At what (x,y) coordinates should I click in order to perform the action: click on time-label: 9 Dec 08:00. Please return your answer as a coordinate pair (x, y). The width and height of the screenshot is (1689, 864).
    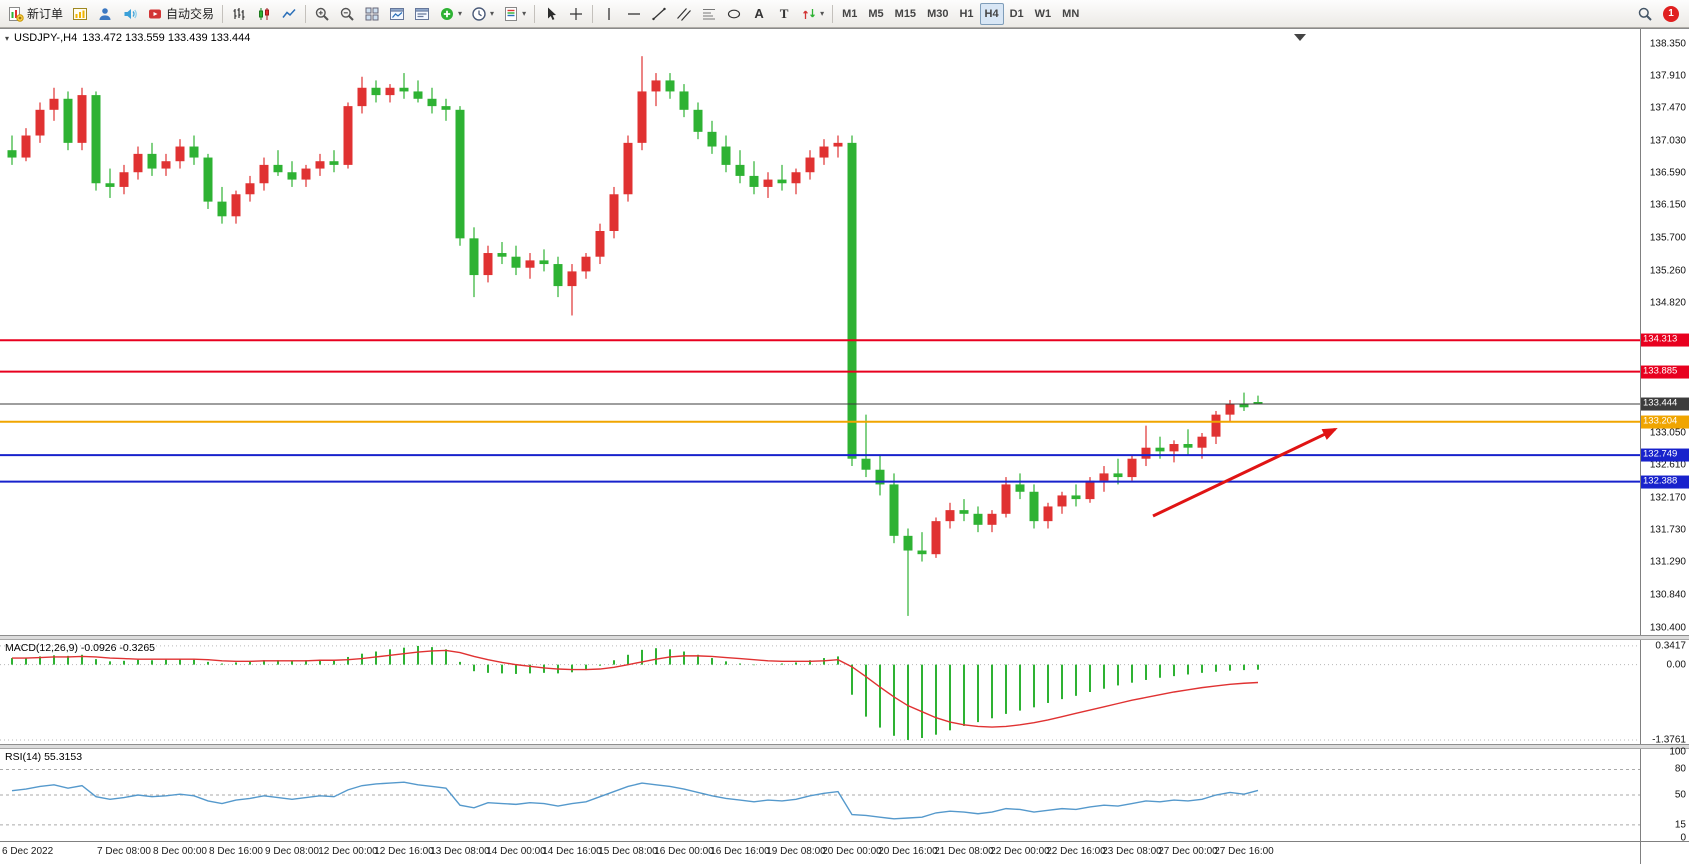
    Looking at the image, I should click on (292, 851).